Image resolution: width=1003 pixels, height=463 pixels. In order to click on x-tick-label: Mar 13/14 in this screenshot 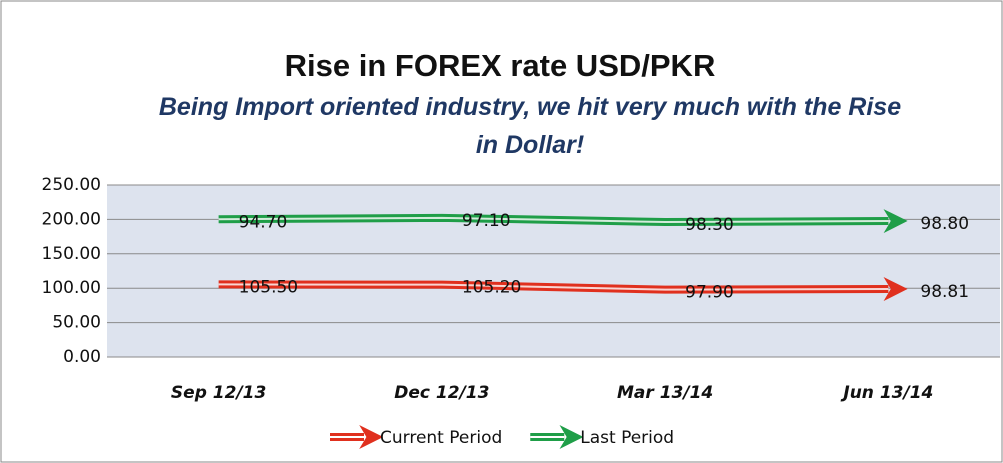, I will do `click(665, 393)`.